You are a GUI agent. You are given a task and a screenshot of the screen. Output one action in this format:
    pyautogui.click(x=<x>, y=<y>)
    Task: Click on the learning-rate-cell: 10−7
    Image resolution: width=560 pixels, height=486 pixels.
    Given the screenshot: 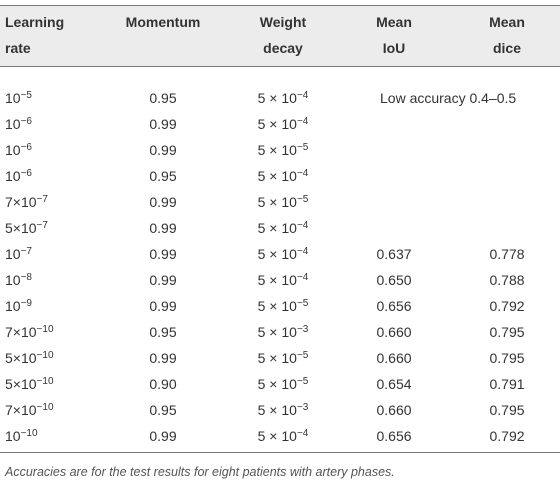 What is the action you would take?
    pyautogui.click(x=18, y=254)
    